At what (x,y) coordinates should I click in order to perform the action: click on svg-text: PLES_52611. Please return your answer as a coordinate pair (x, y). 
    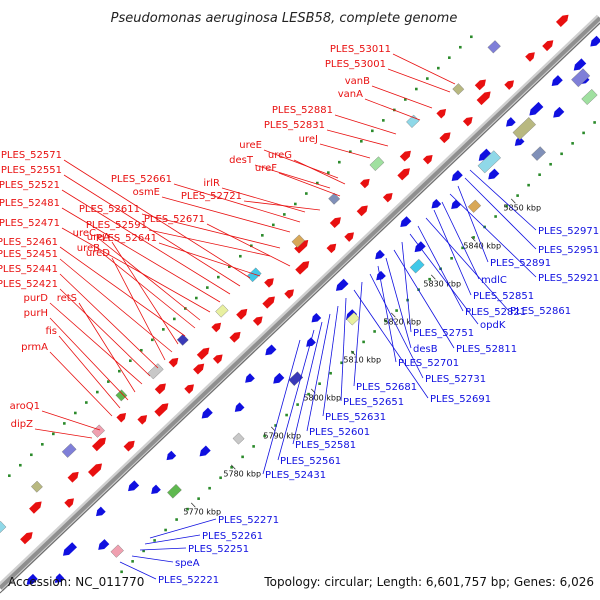
    Looking at the image, I should click on (109, 209).